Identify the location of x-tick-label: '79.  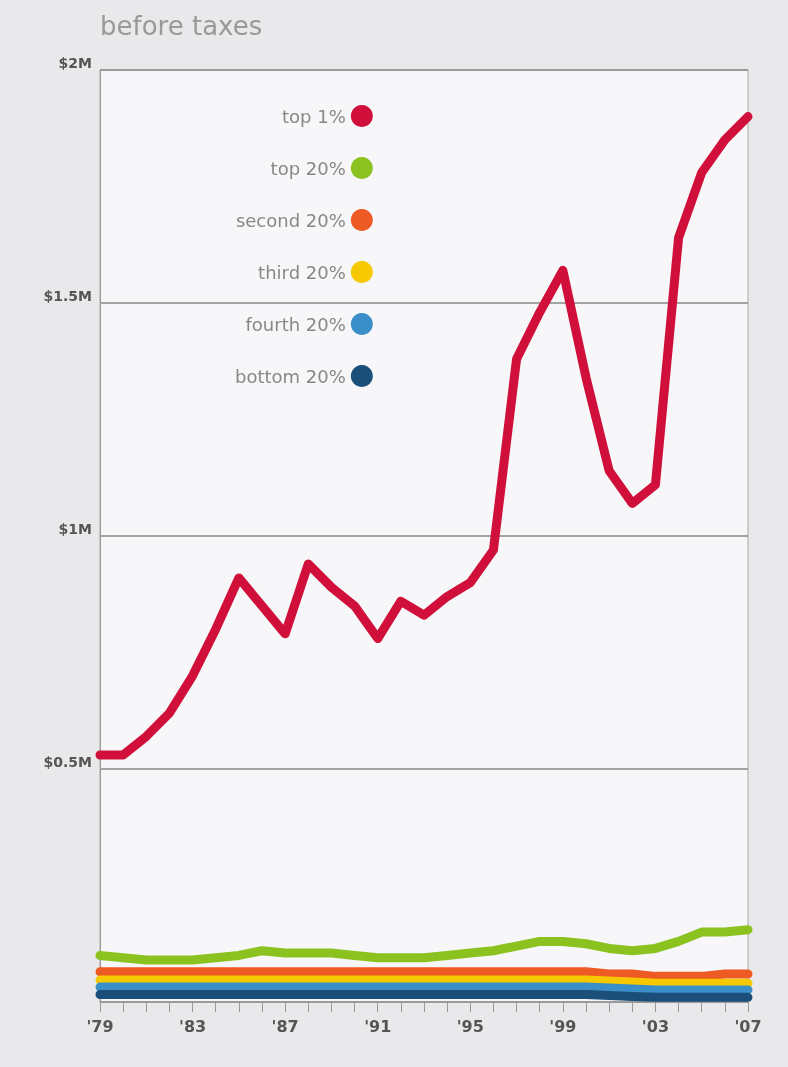
(100, 1026).